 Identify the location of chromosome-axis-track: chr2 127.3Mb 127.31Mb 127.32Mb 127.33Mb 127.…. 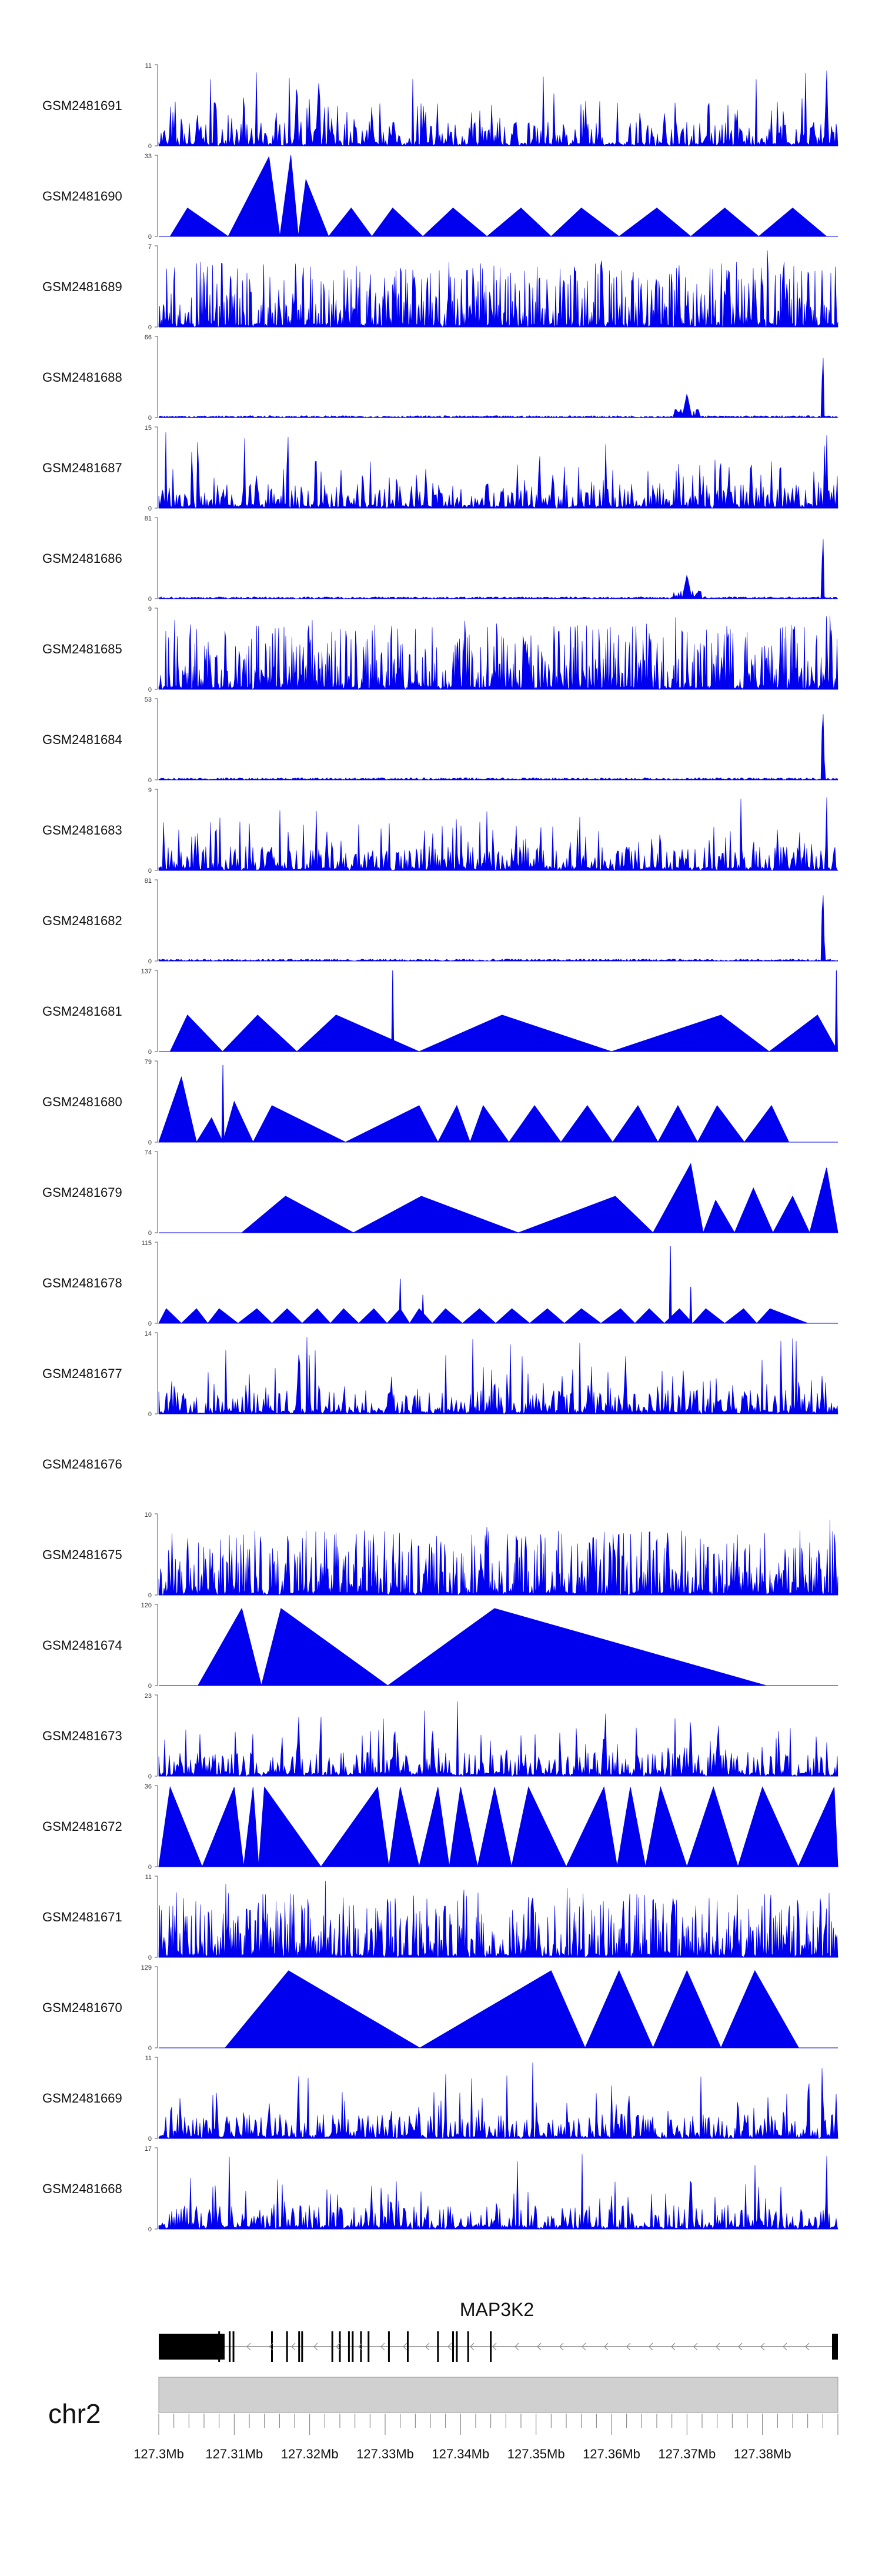
(443, 2419).